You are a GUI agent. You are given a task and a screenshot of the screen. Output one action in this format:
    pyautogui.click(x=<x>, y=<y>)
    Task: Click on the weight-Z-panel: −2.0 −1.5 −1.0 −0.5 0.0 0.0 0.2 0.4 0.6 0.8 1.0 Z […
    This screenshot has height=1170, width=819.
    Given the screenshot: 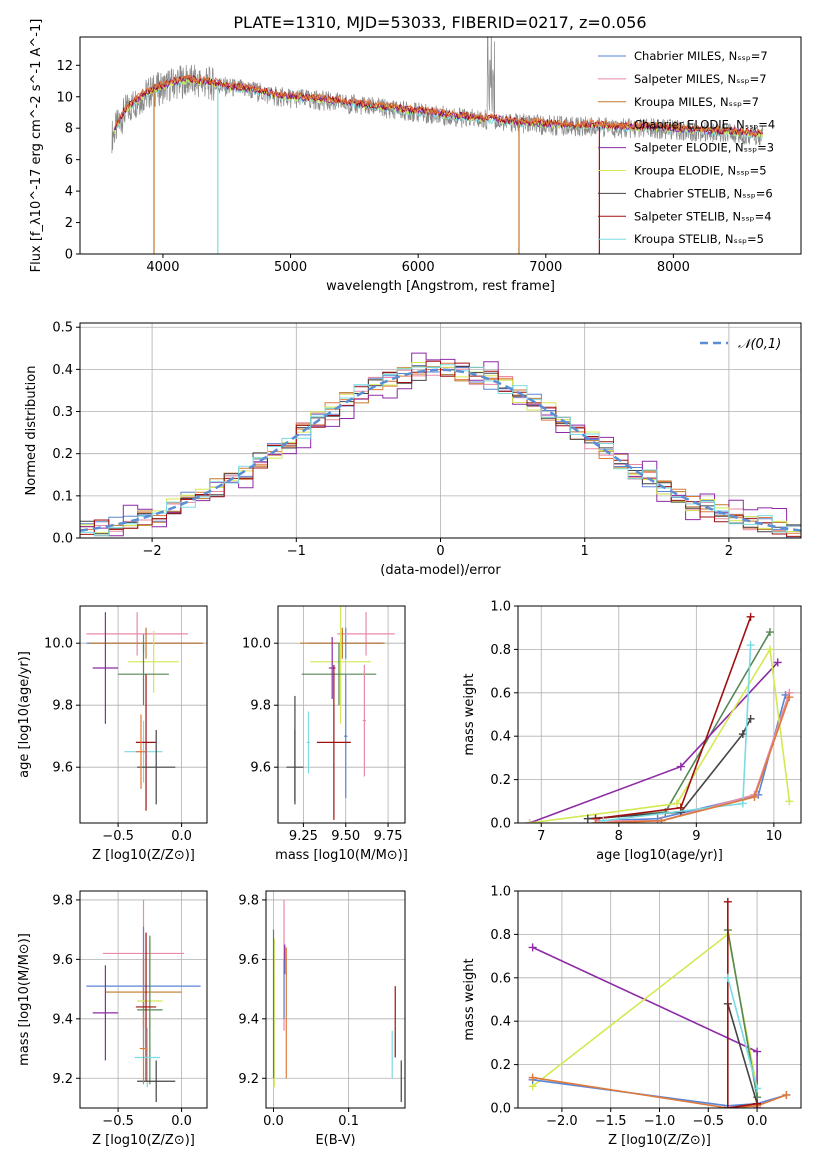 What is the action you would take?
    pyautogui.click(x=632, y=1016)
    